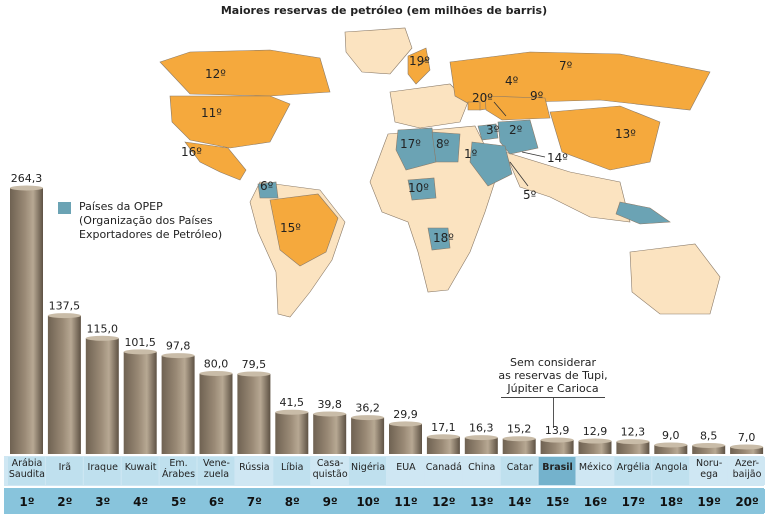  What do you see at coordinates (410, 144) in the screenshot?
I see `map-label: 17º` at bounding box center [410, 144].